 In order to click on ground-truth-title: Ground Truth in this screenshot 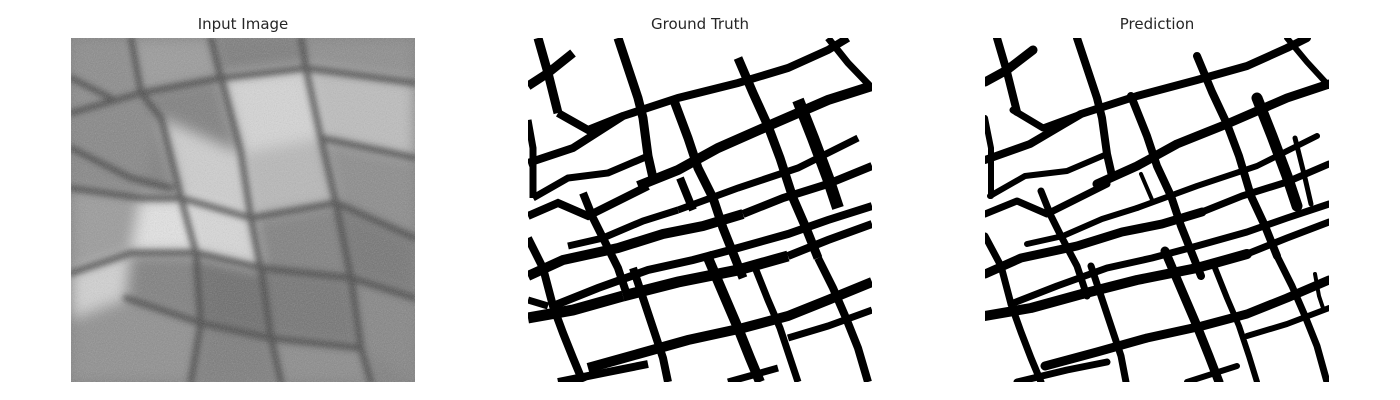, I will do `click(700, 24)`.